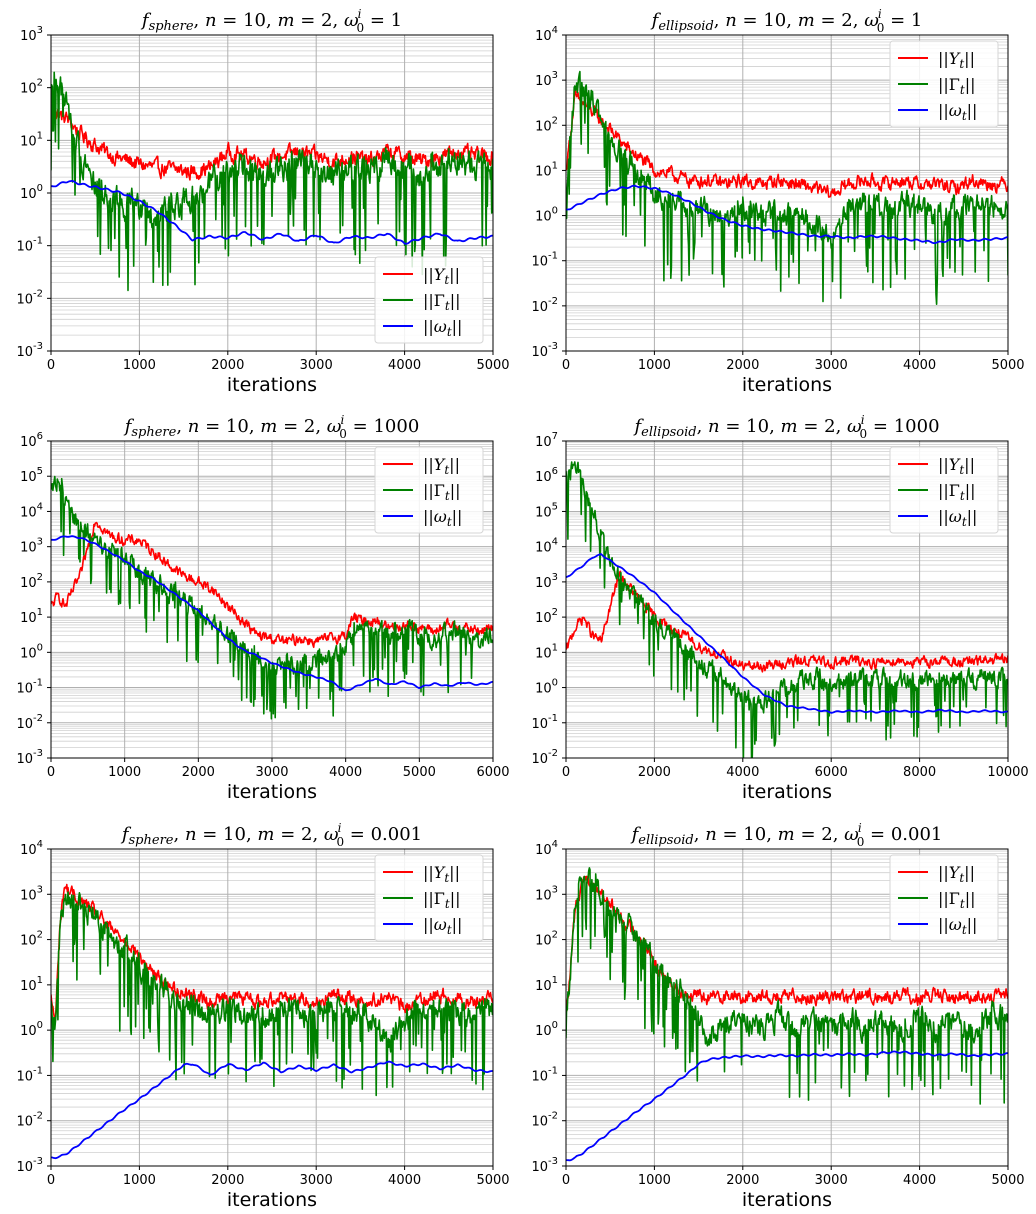 The image size is (1036, 1214). I want to click on chart-title: fsphere, n = 10, m = 2, ωi 0 = 0.001, so click(271, 835).